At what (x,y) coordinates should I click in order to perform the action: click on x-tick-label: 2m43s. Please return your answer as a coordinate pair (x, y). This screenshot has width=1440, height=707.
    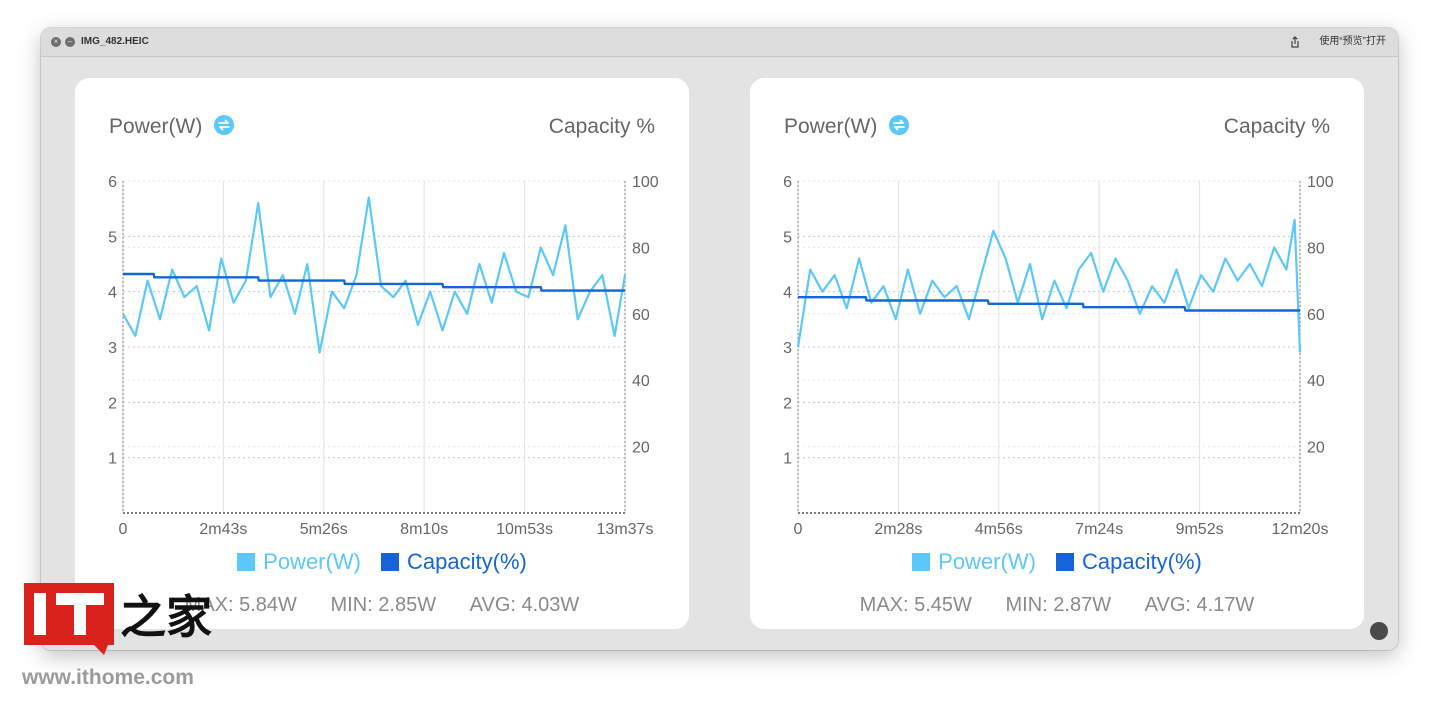
    Looking at the image, I should click on (223, 529).